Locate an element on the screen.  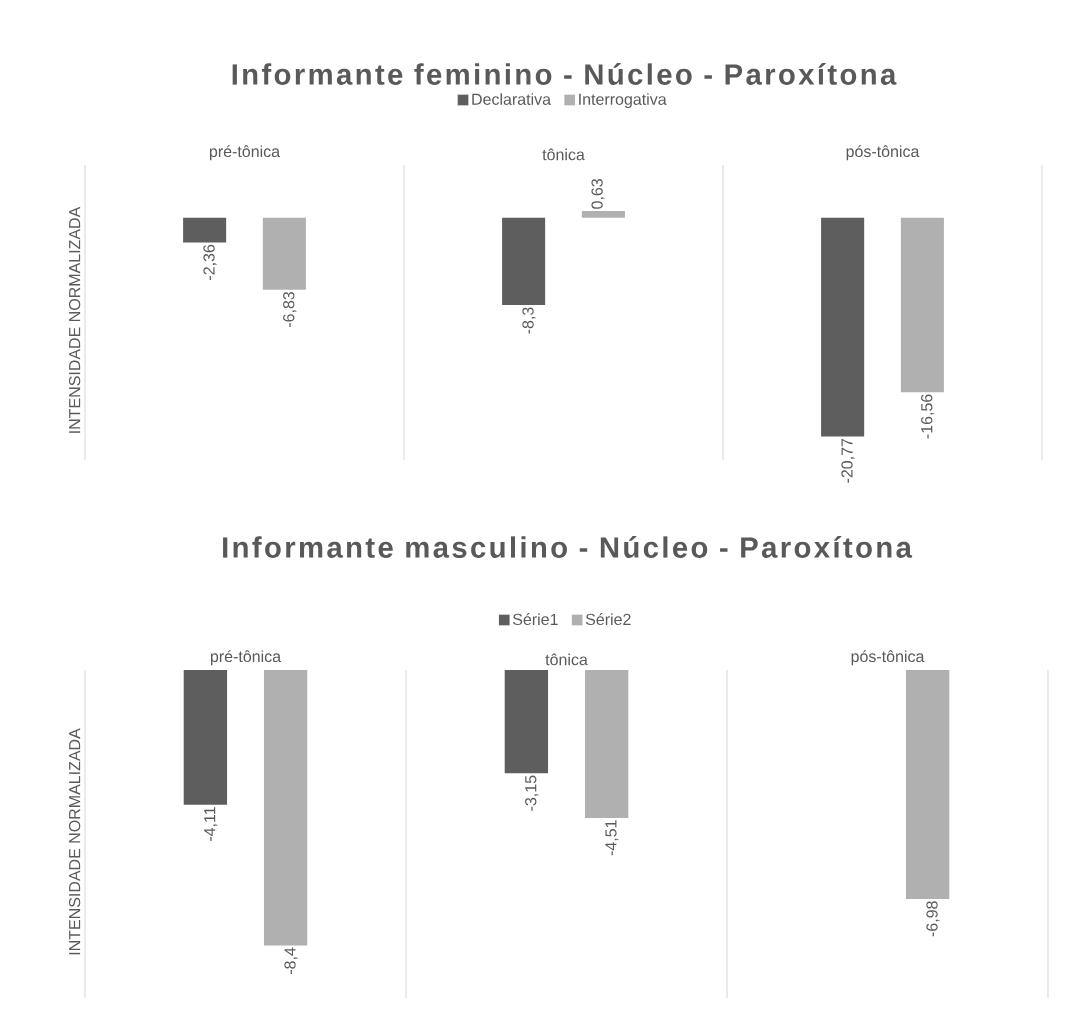
data-label: -8,4 is located at coordinates (291, 960).